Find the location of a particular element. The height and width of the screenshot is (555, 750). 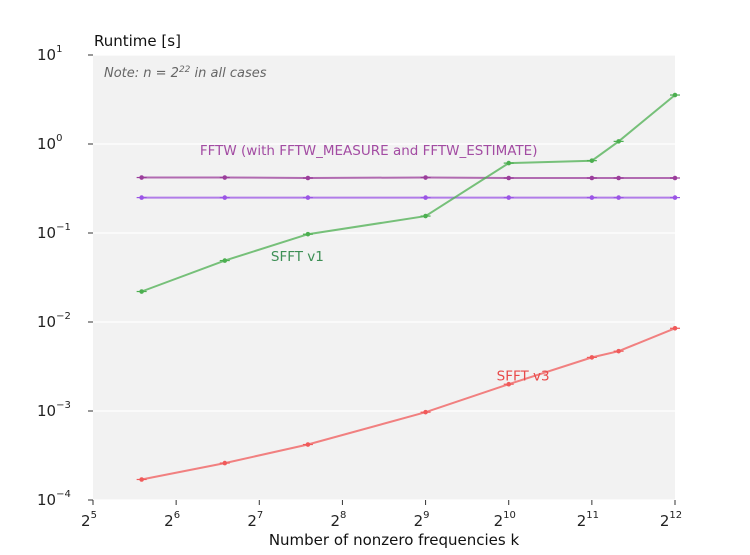

y-tick-label-2: 10−2 is located at coordinates (54, 321).